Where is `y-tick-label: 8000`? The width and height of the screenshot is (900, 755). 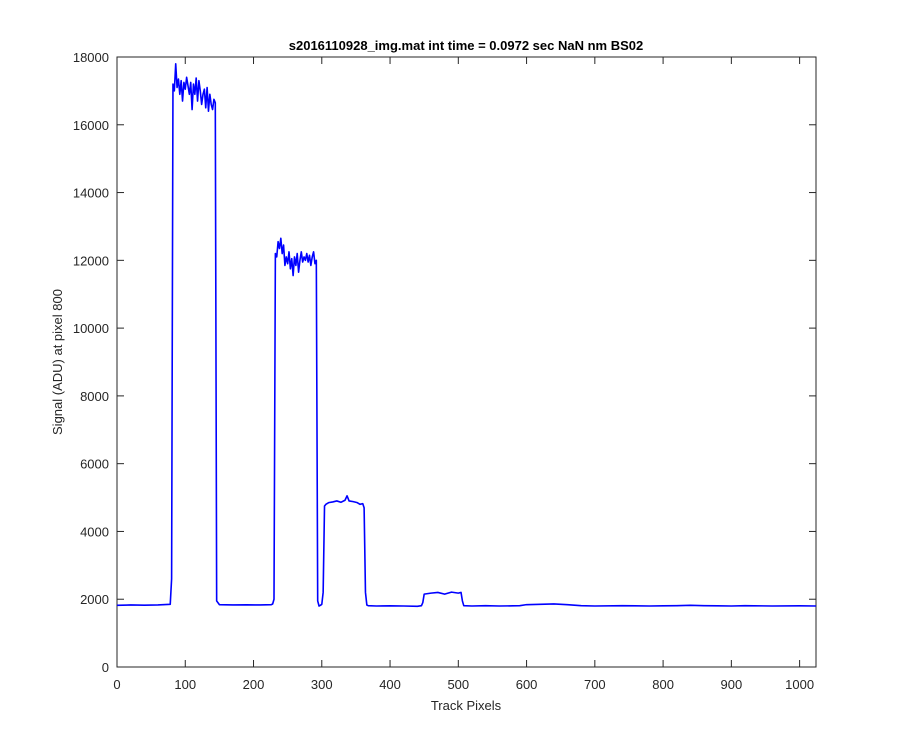
y-tick-label: 8000 is located at coordinates (94, 396).